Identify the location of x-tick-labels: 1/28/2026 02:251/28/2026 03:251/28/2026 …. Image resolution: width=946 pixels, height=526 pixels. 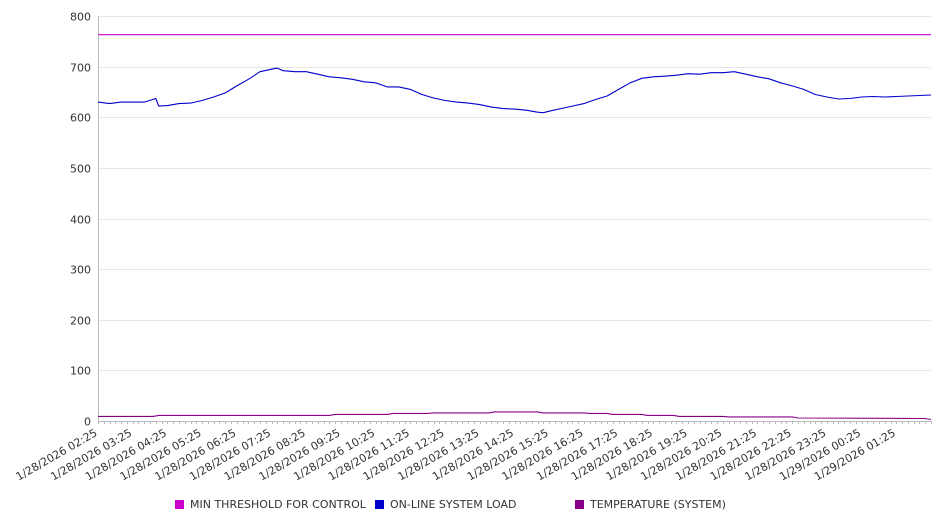
(456, 454).